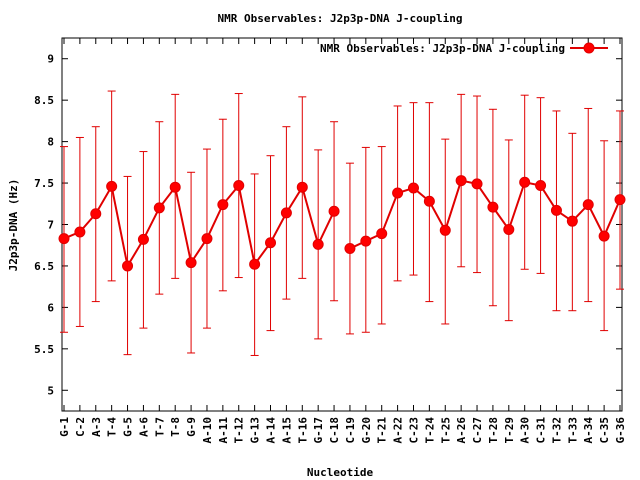 This screenshot has width=640, height=480. What do you see at coordinates (477, 430) in the screenshot?
I see `x-tick-label: C-27` at bounding box center [477, 430].